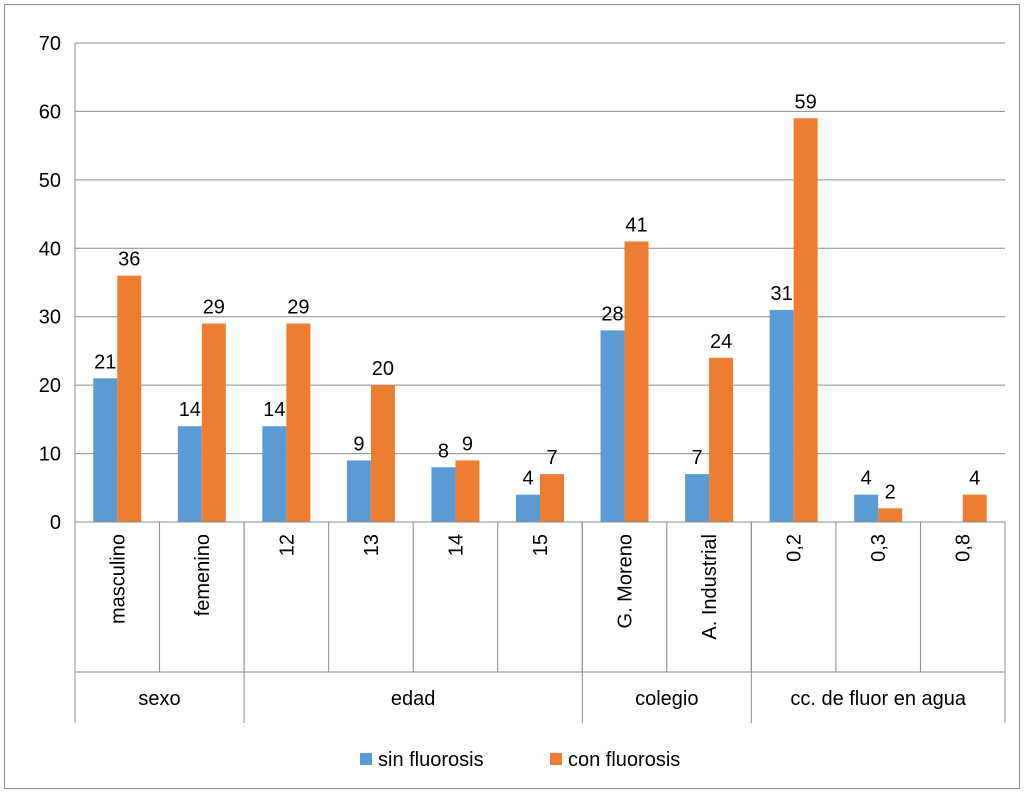 The width and height of the screenshot is (1026, 795). What do you see at coordinates (118, 579) in the screenshot?
I see `x-category-label: masculino` at bounding box center [118, 579].